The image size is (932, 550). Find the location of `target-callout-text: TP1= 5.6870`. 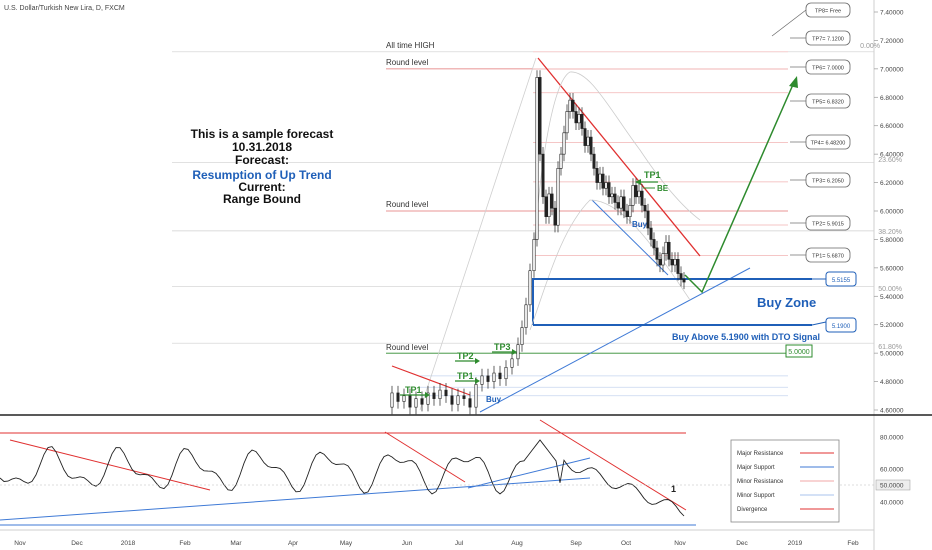

target-callout-text: TP1= 5.6870 is located at coordinates (828, 257).